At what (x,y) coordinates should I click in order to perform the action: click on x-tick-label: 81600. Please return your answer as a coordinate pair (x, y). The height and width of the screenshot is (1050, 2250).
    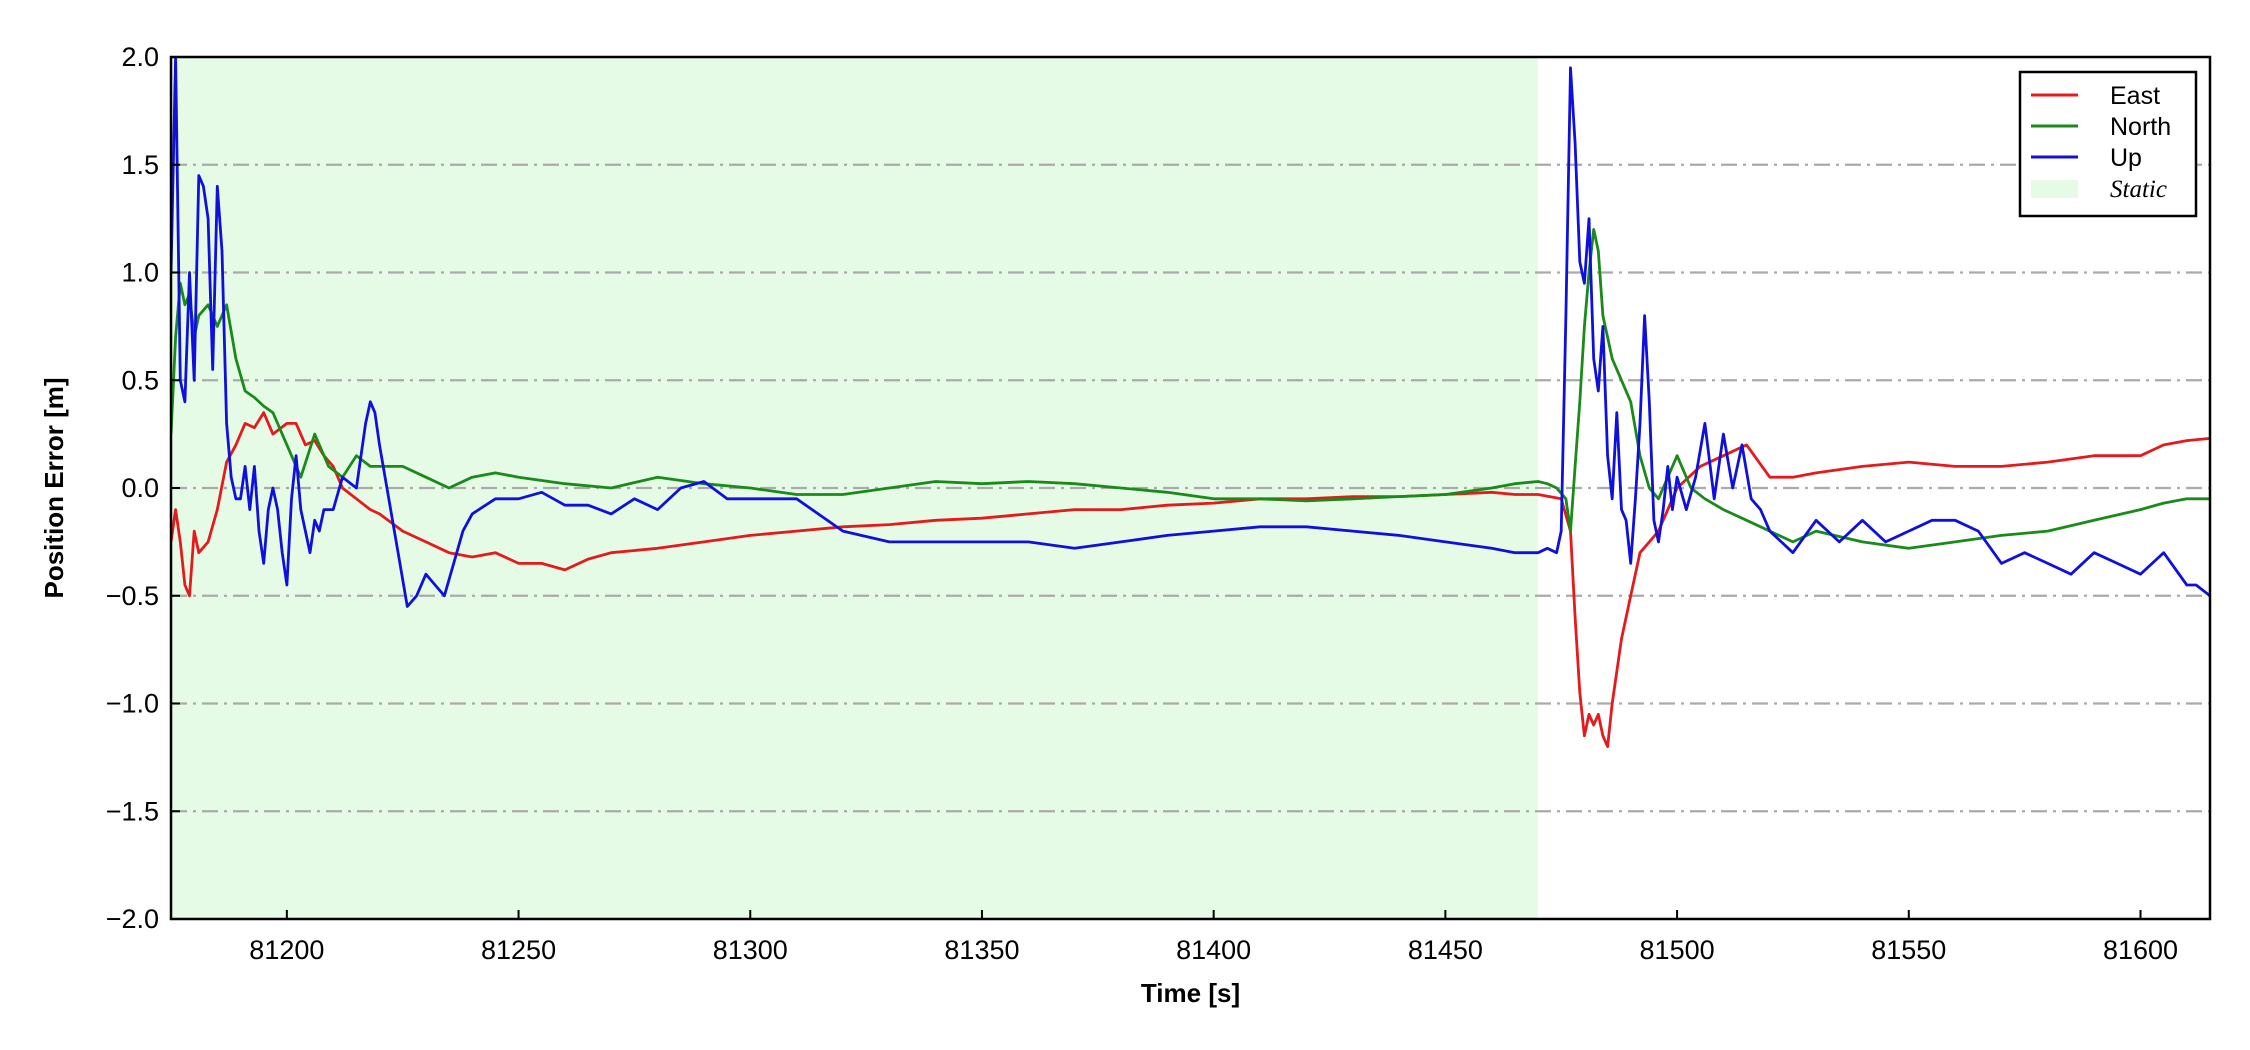
    Looking at the image, I should click on (2140, 950).